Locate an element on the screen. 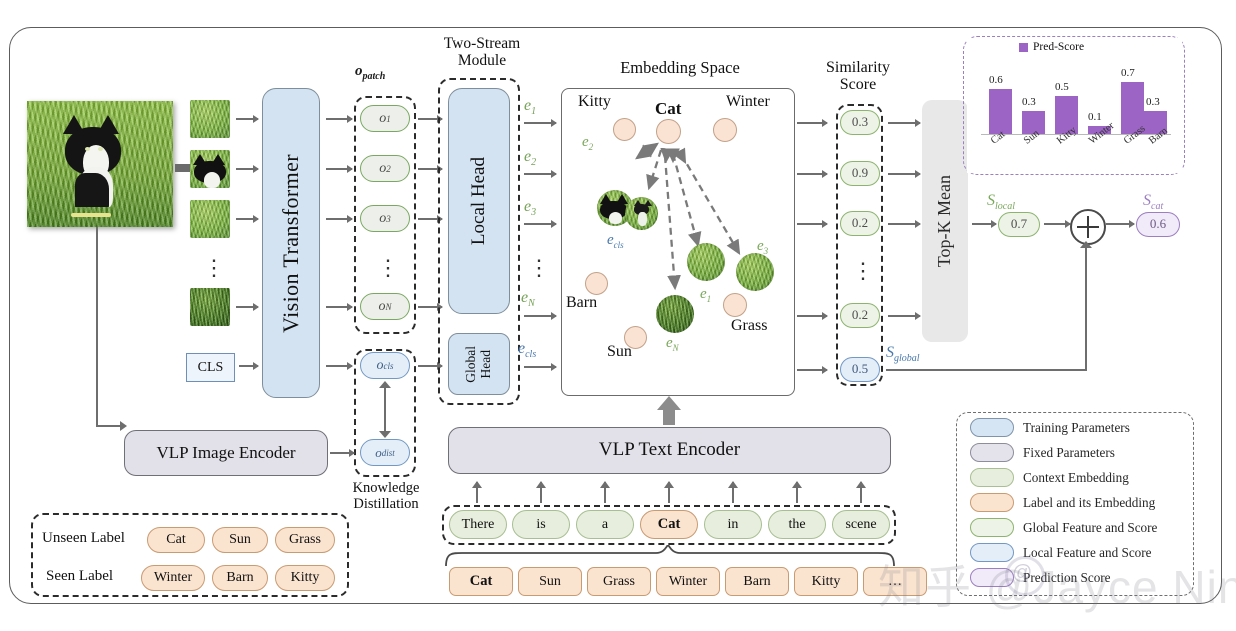 This screenshot has height=631, width=1236. two-stream-title: Two-Stream Module is located at coordinates (482, 53).